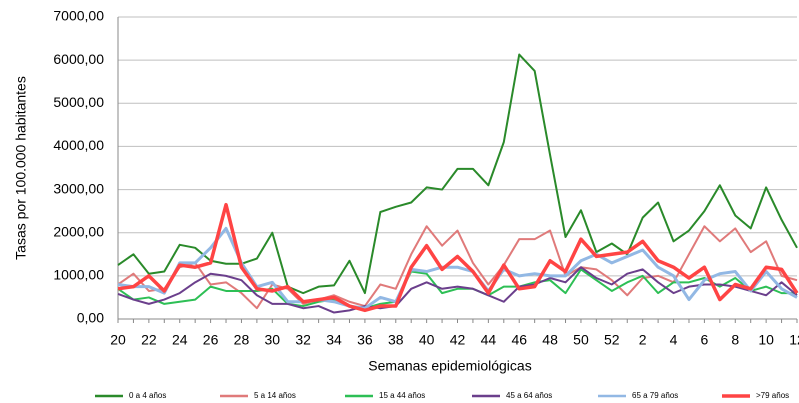  What do you see at coordinates (489, 340) in the screenshot?
I see `x-tick-label: 44` at bounding box center [489, 340].